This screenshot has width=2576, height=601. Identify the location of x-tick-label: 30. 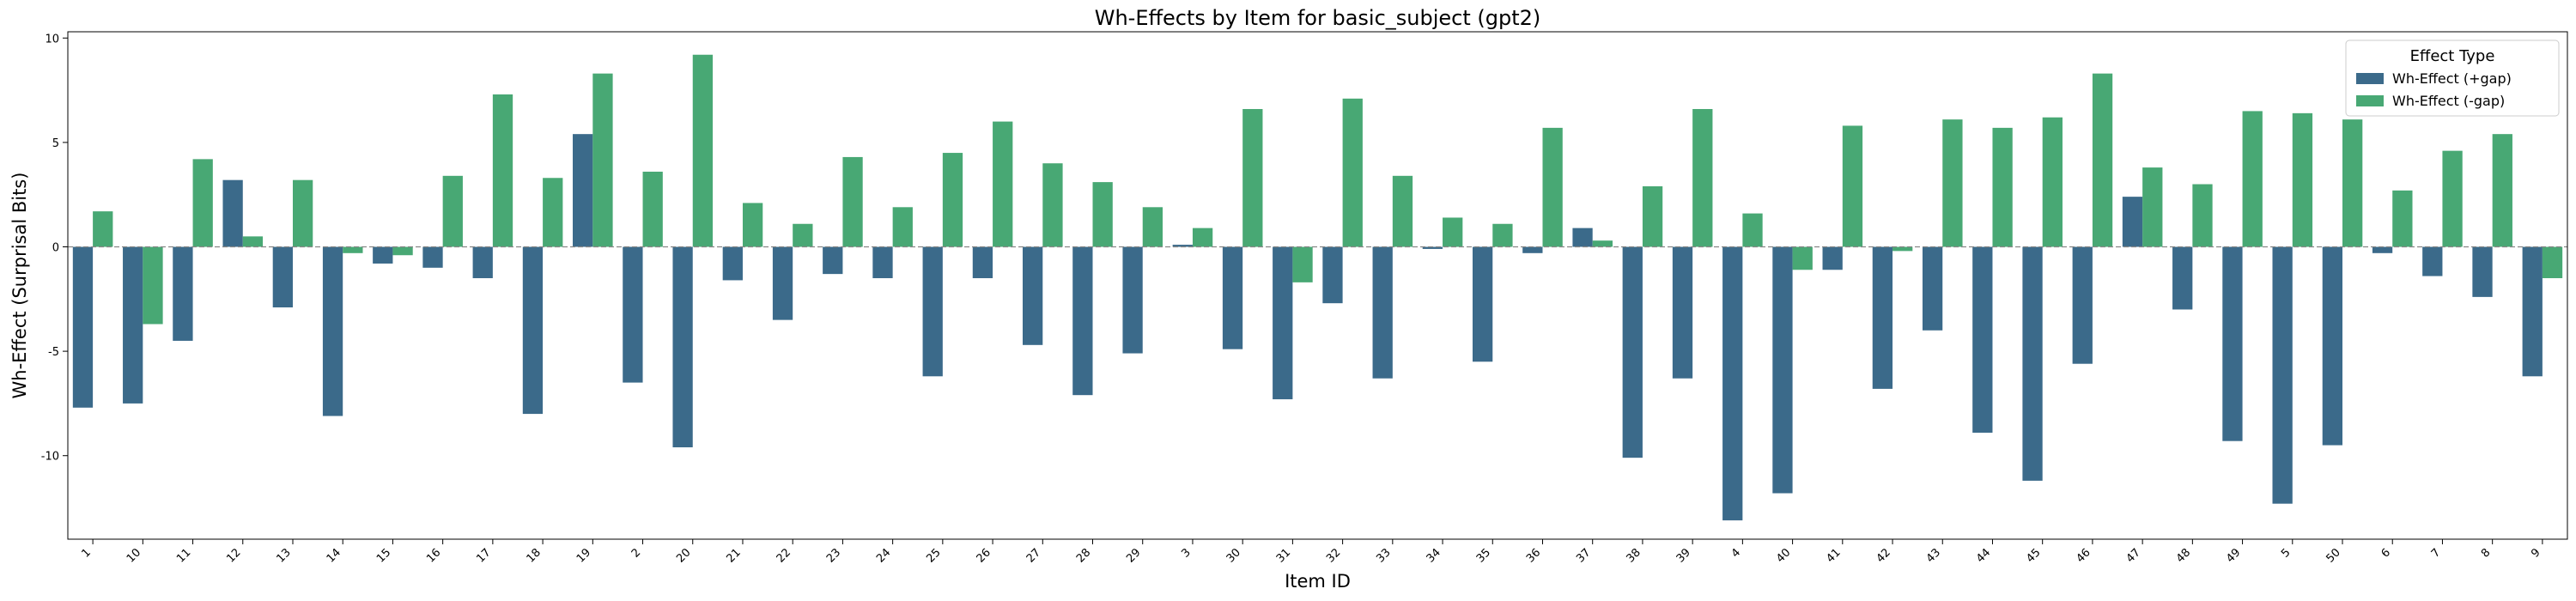
(1233, 555).